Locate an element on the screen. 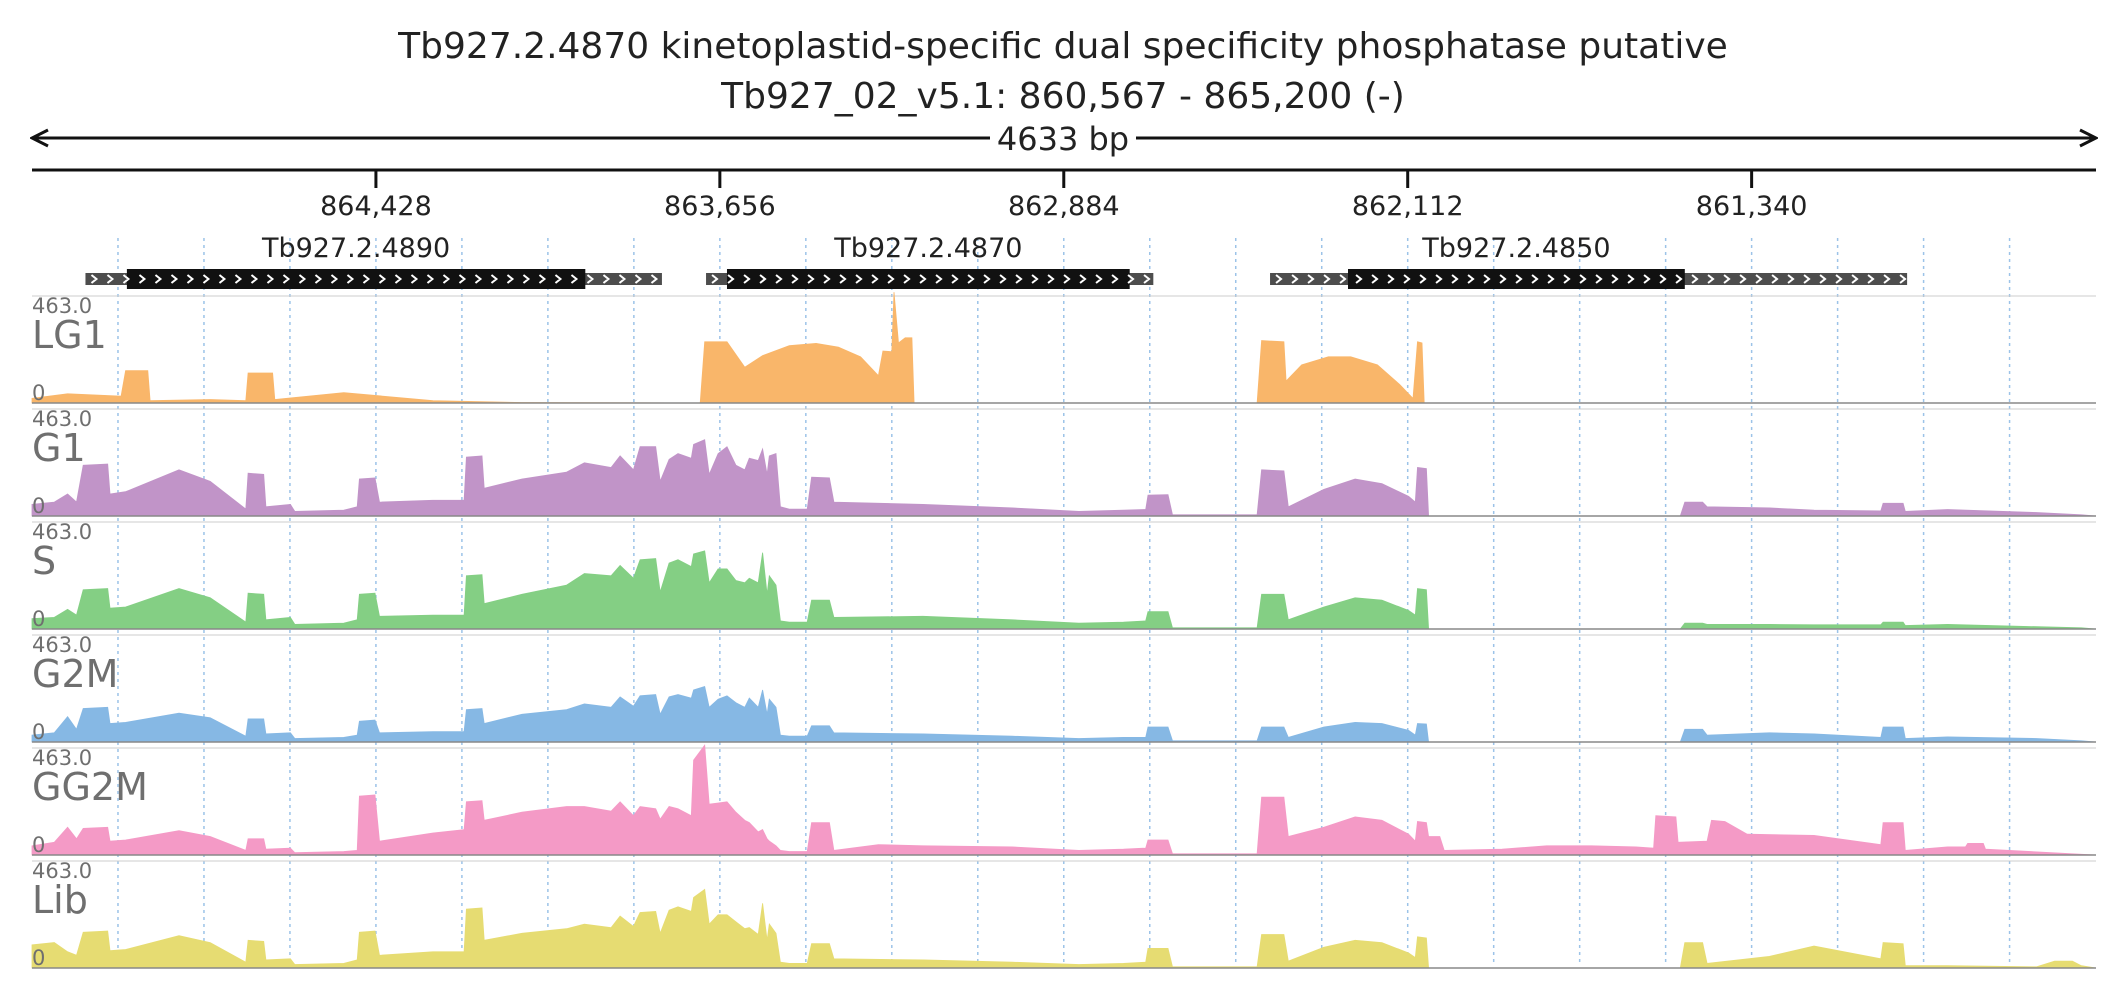  gene-model: Tb927.2.4890 is located at coordinates (373, 261).